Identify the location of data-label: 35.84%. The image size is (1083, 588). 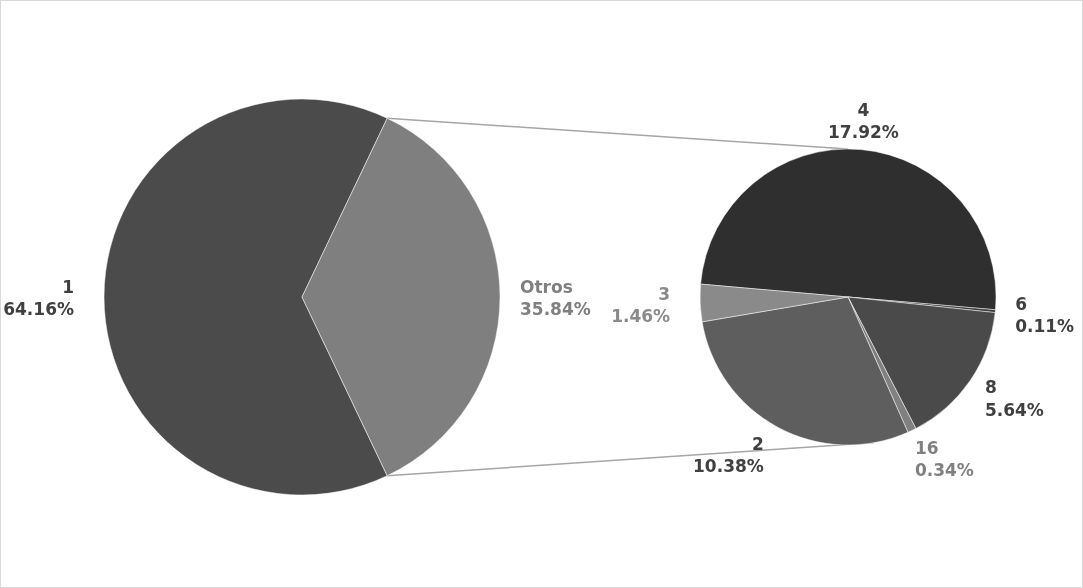
(555, 309).